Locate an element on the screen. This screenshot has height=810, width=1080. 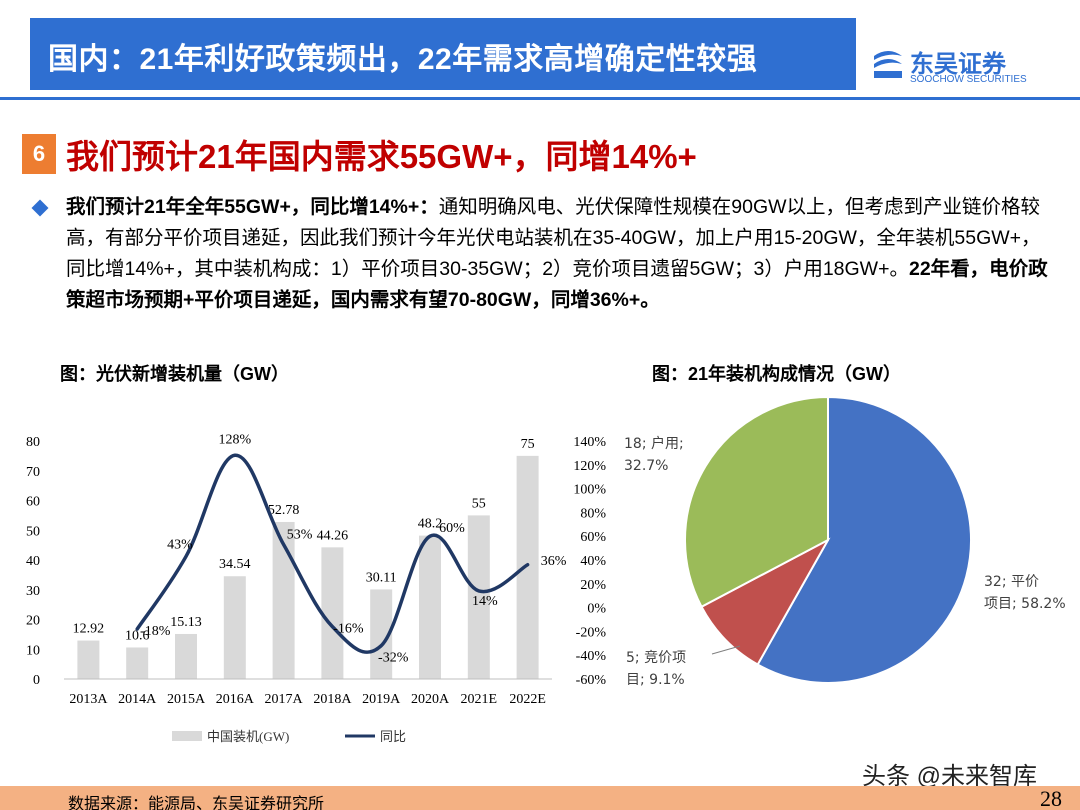
company-logo: 东吴证券 SOOCHOW SECURITIES is located at coordinates (965, 67).